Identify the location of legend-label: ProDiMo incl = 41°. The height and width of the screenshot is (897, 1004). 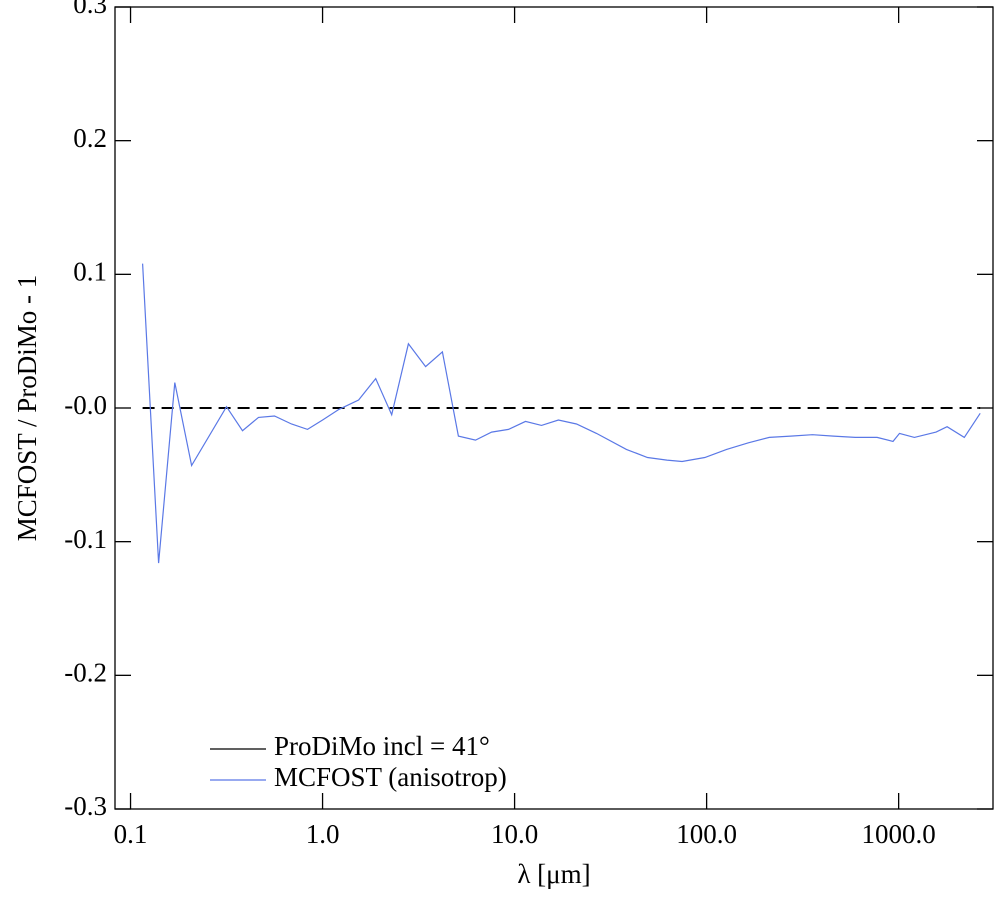
(382, 746).